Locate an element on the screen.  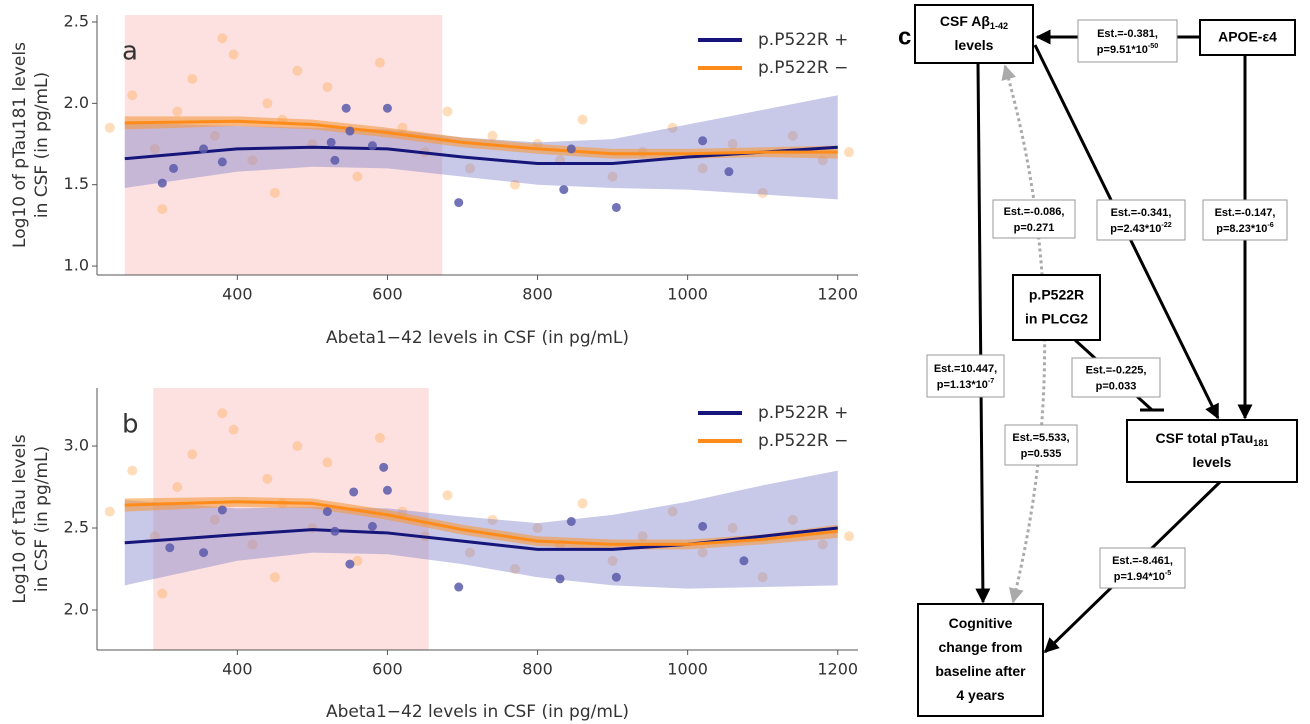
shaded-region is located at coordinates (283, 145).